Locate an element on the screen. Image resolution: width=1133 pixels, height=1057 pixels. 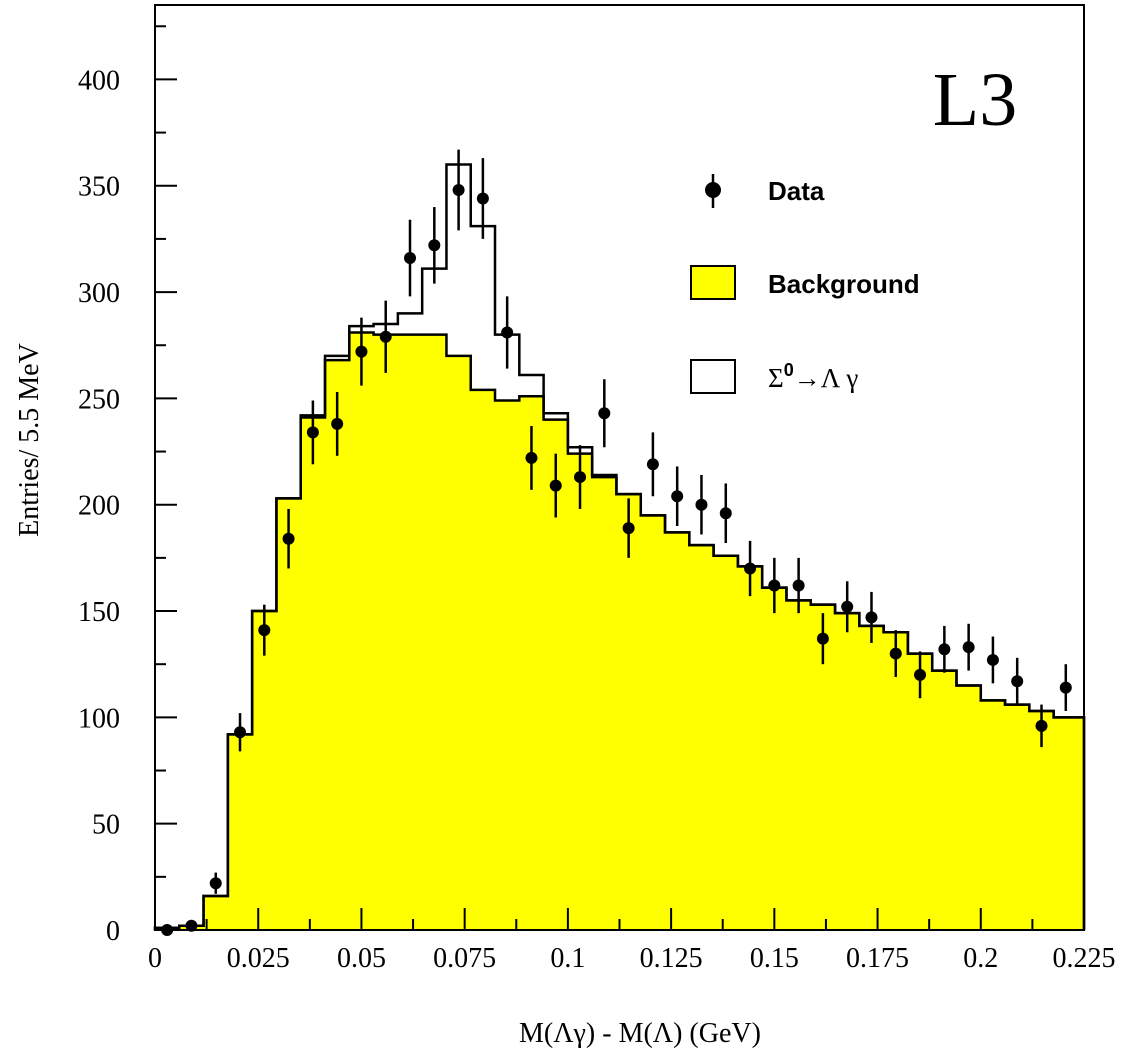
legend-data-marker is located at coordinates (713, 191).